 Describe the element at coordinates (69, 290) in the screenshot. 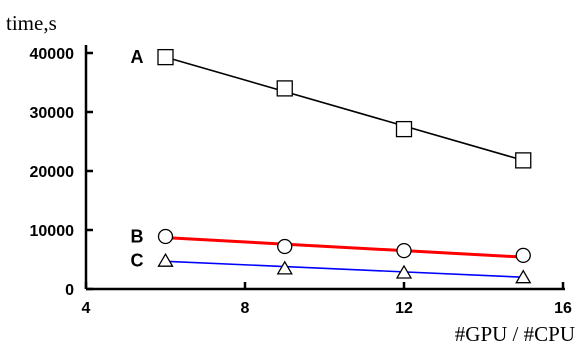

I see `y-tick-label: 0` at that location.